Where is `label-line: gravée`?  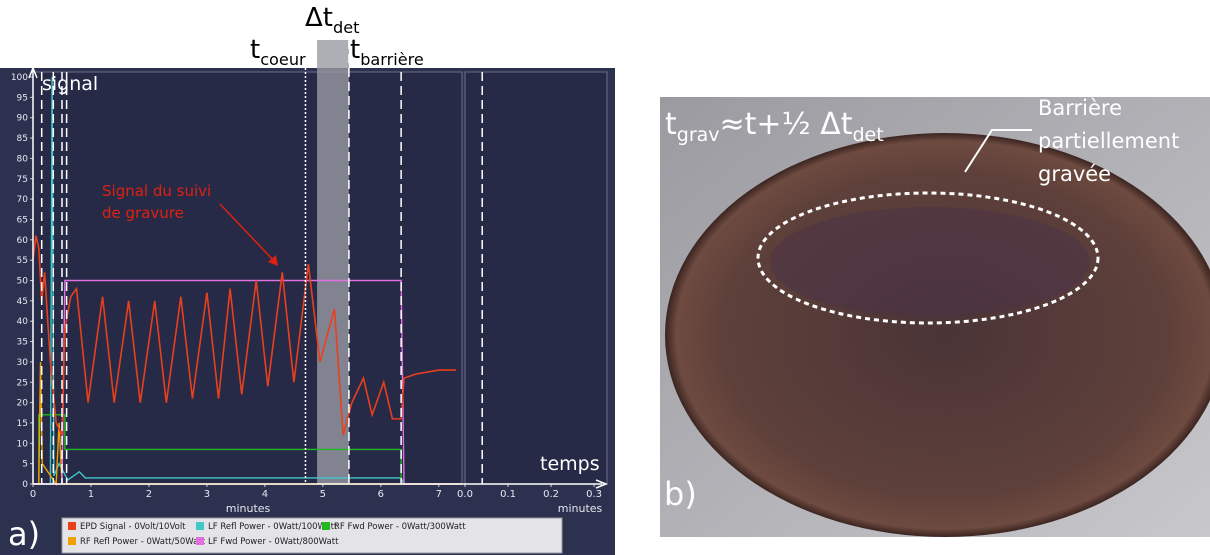 label-line: gravée is located at coordinates (1074, 174).